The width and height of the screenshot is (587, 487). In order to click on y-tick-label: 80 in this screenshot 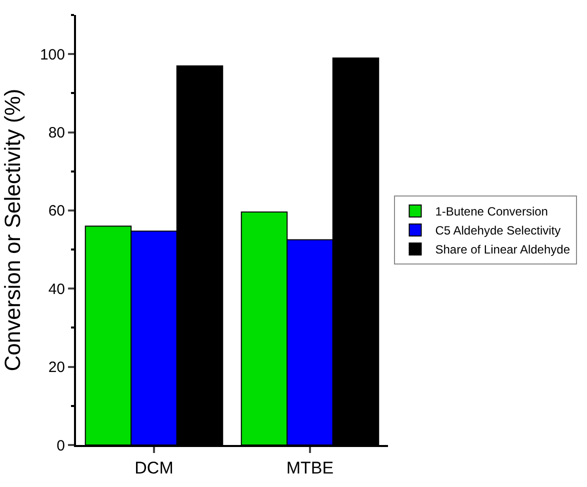, I will do `click(56, 133)`.